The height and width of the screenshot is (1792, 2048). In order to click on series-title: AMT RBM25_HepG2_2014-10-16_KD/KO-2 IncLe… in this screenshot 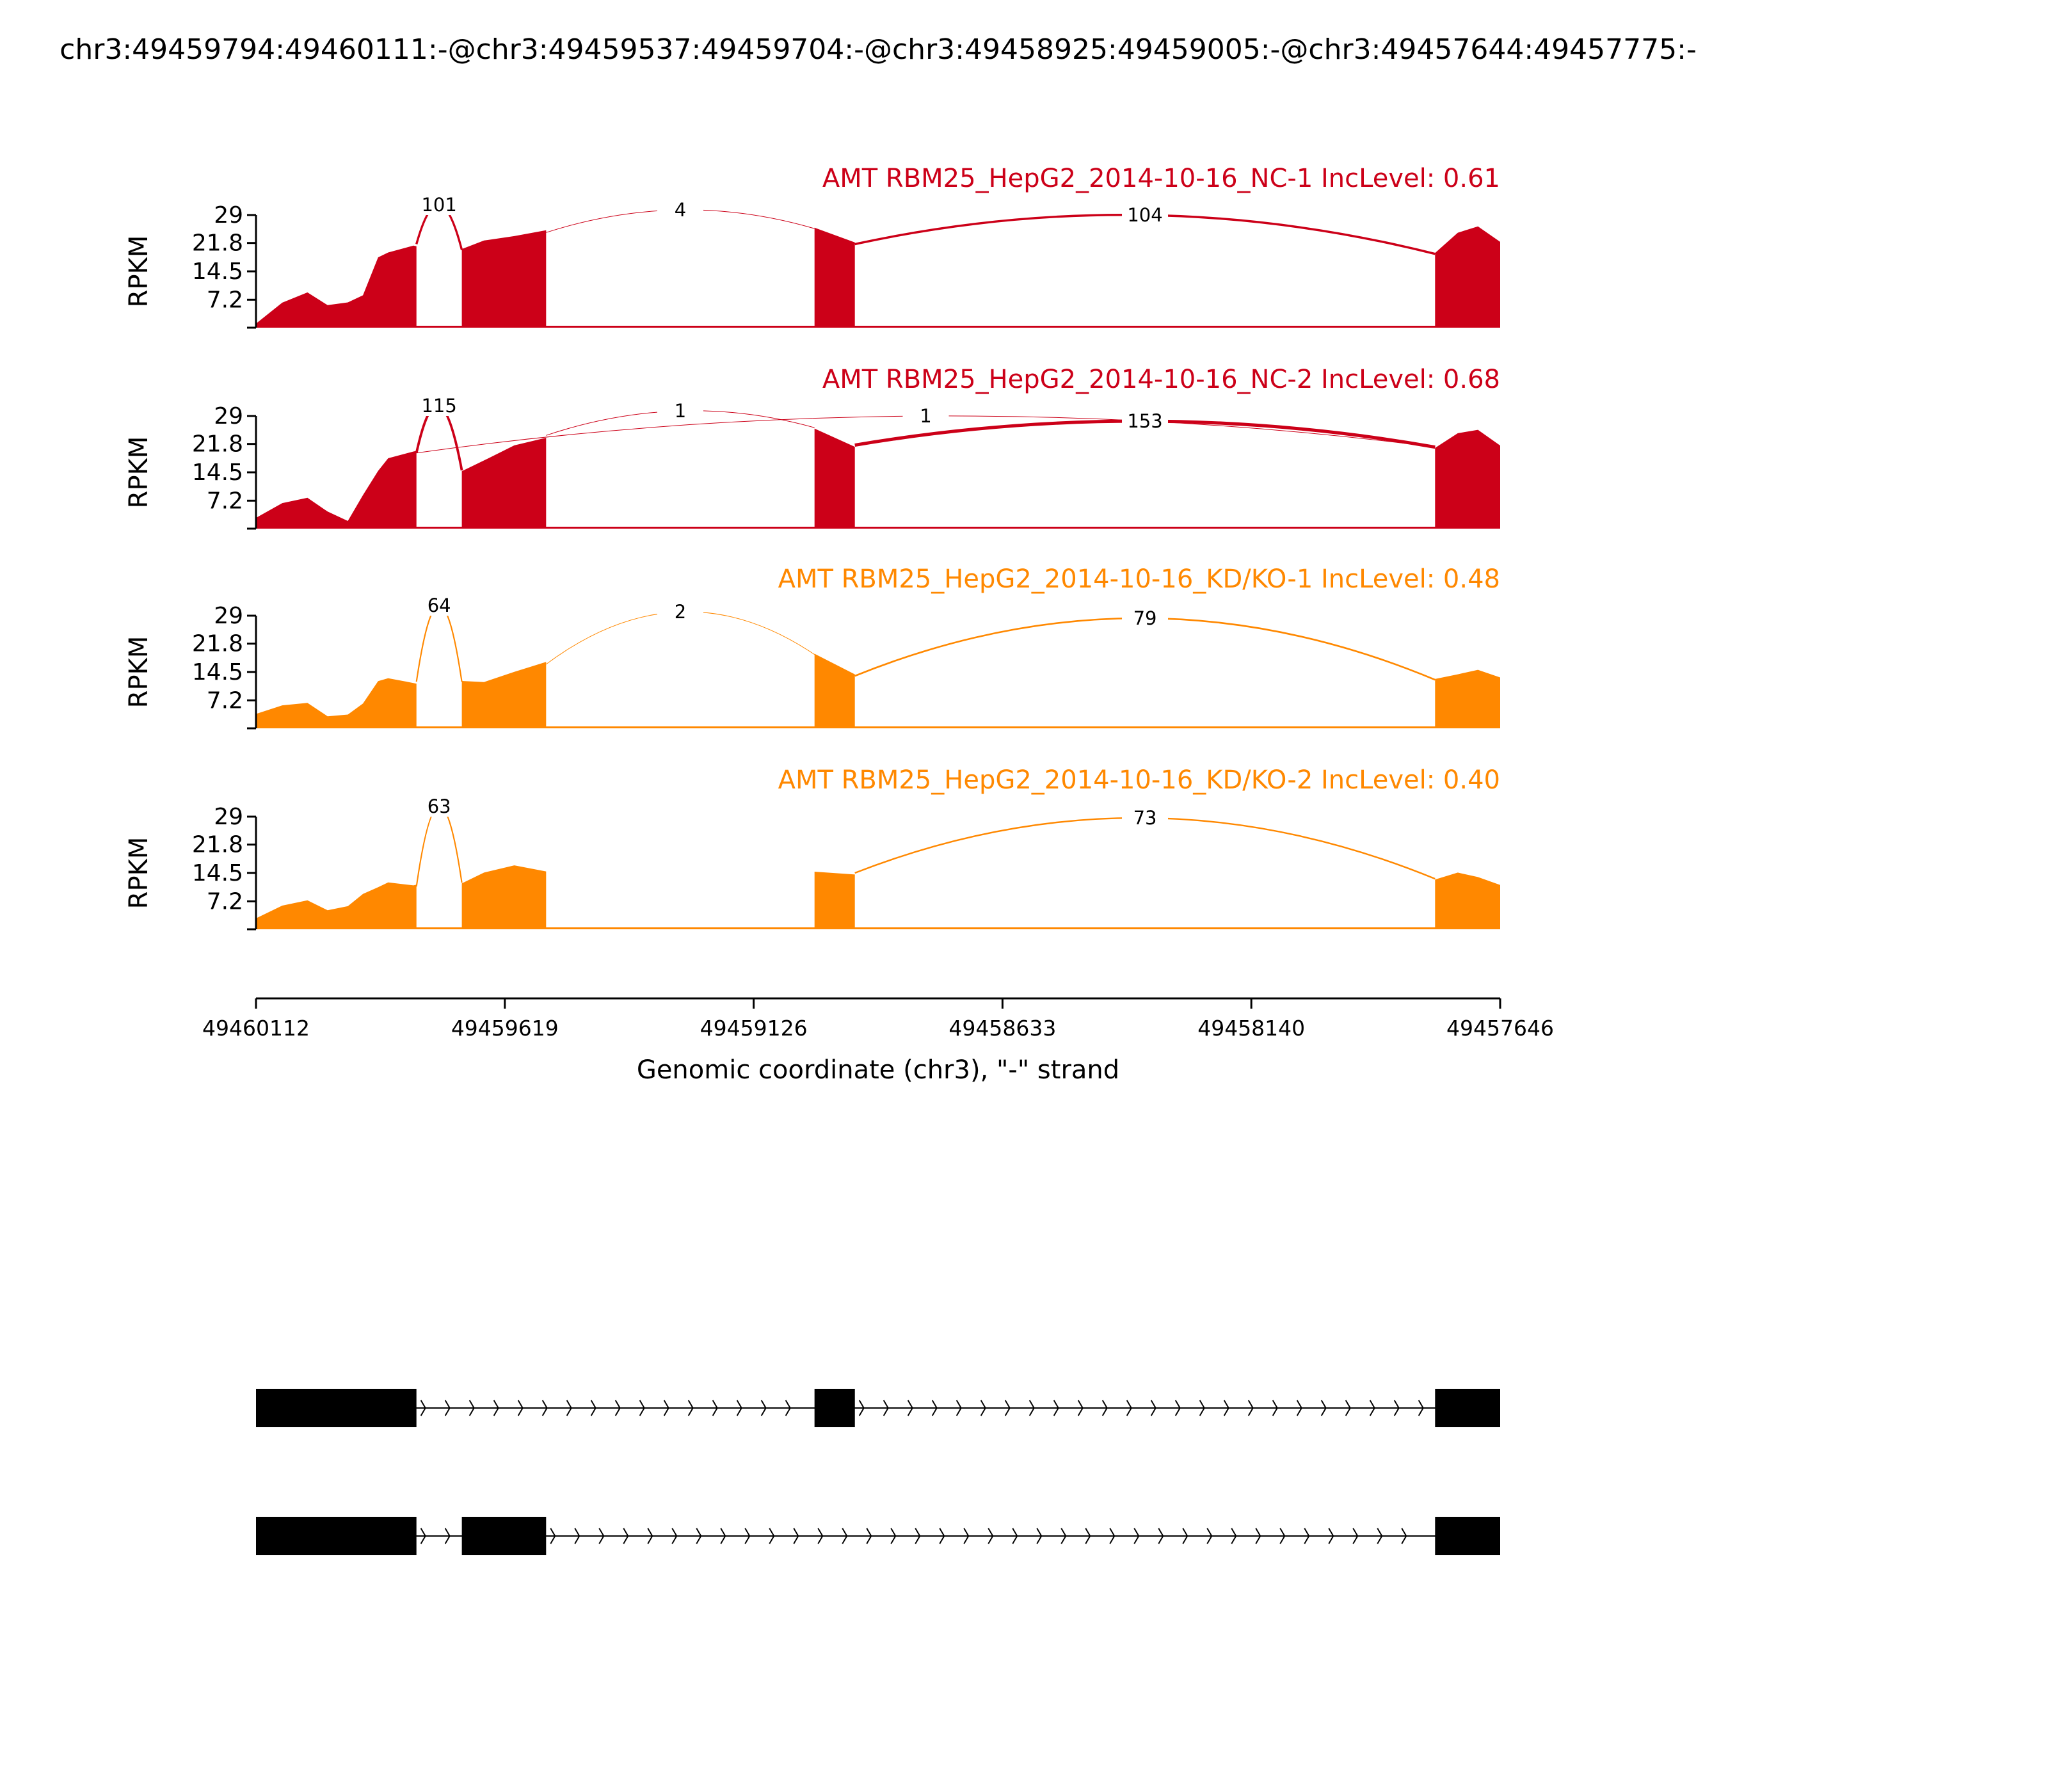, I will do `click(1139, 780)`.